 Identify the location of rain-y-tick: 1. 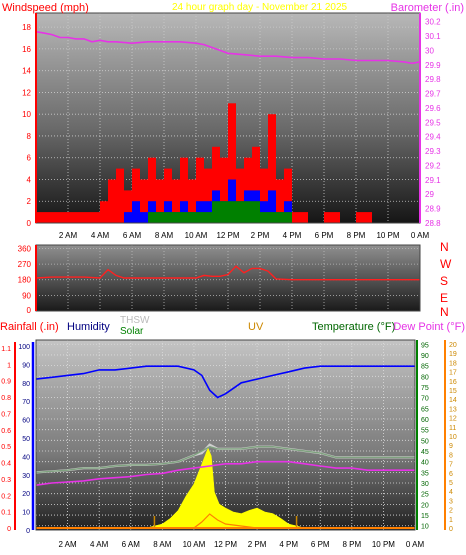
(9, 365).